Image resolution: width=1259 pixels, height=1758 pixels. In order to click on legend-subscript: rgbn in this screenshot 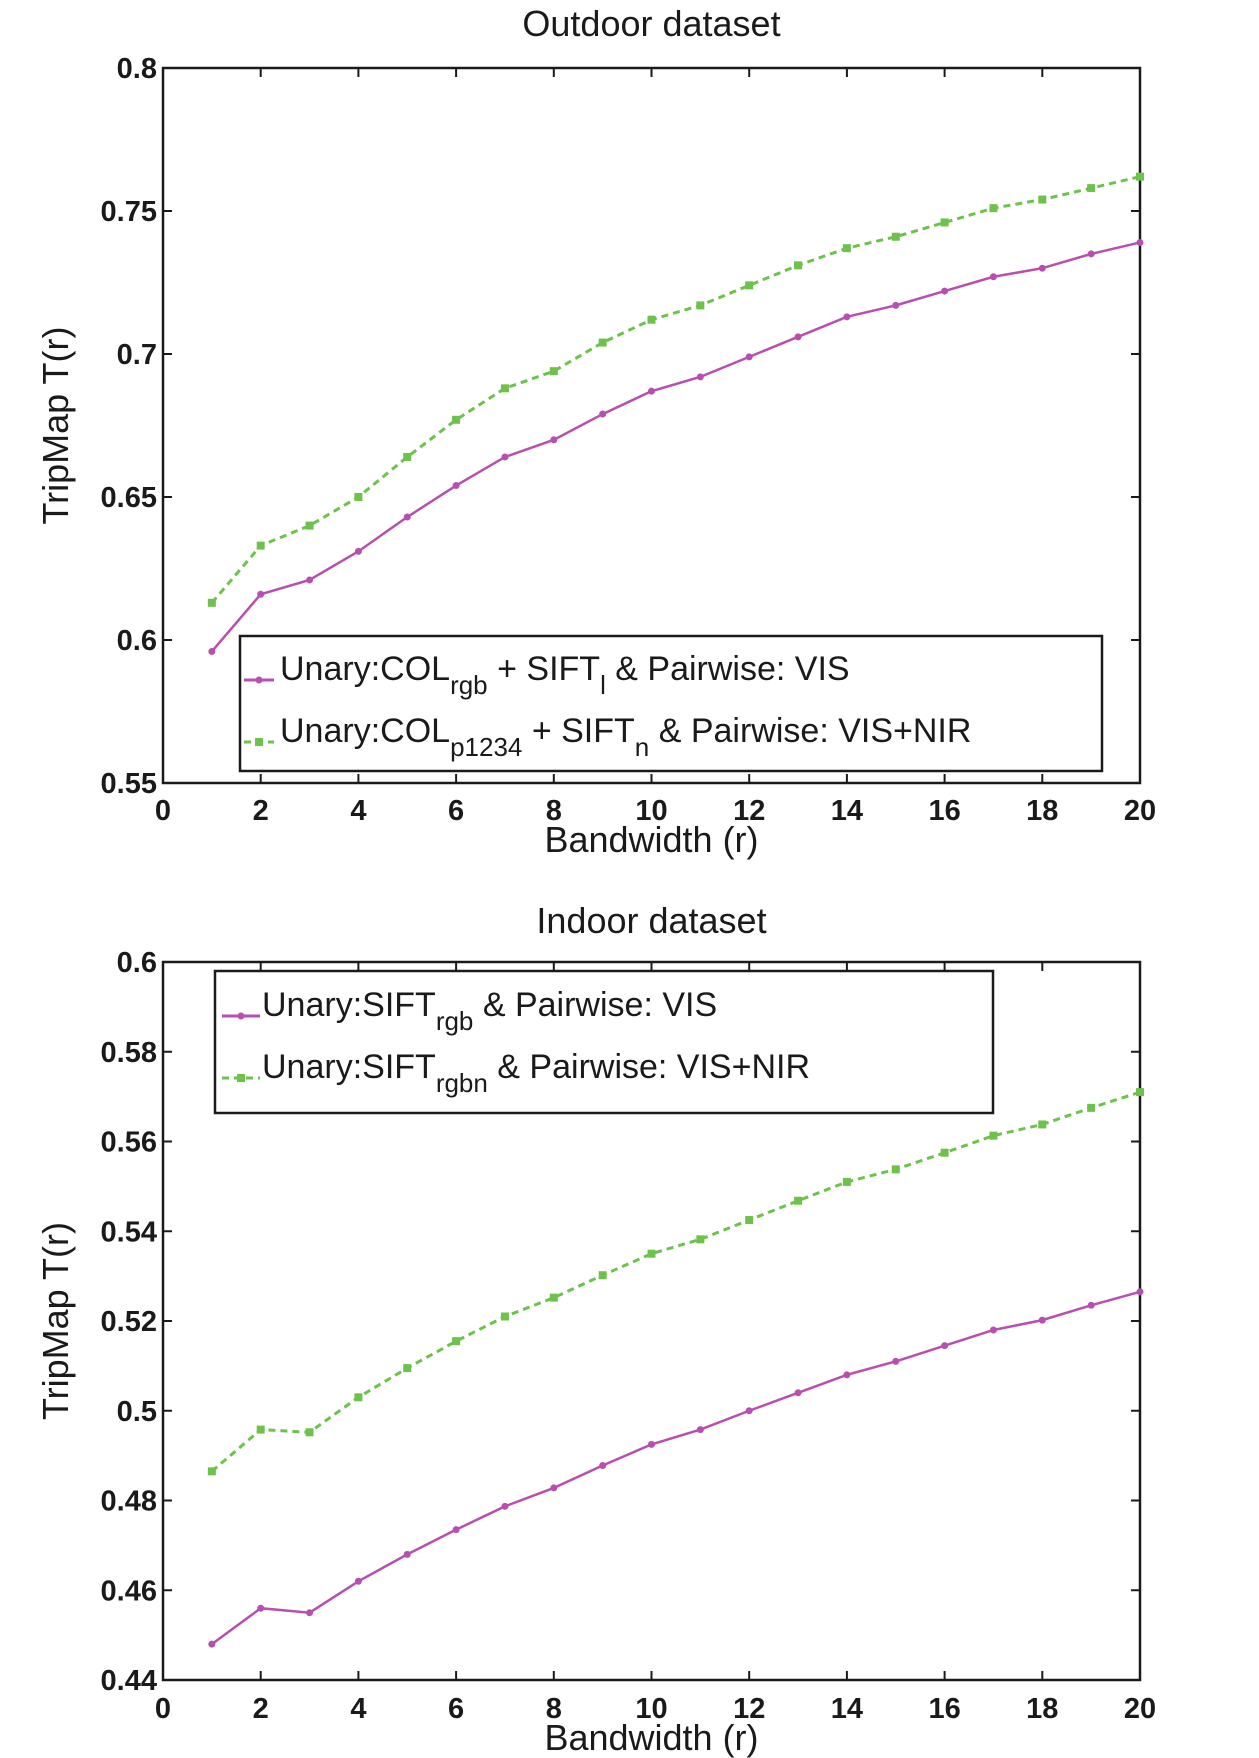, I will do `click(462, 1083)`.